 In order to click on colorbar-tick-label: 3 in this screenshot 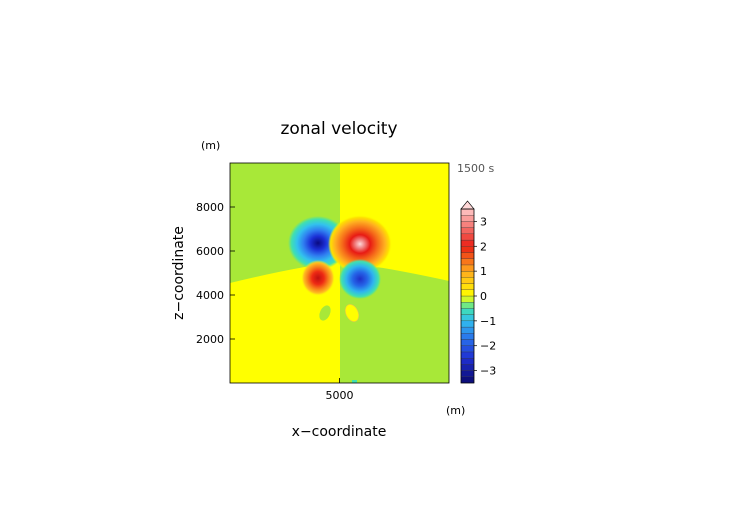, I will do `click(483, 221)`.